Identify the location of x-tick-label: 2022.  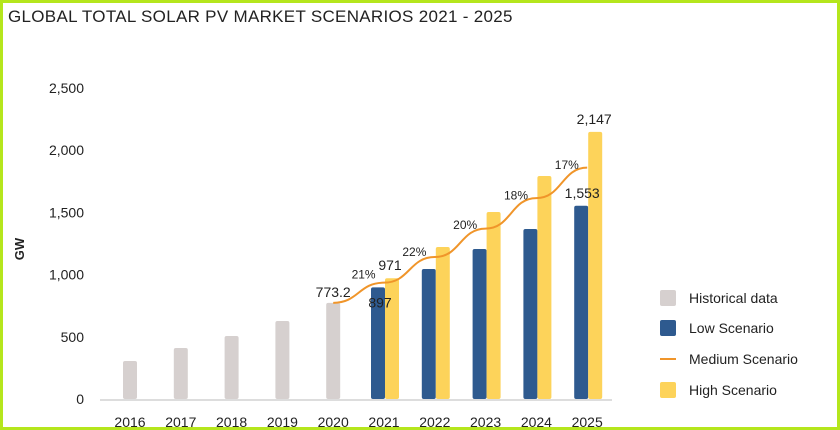
(434, 422).